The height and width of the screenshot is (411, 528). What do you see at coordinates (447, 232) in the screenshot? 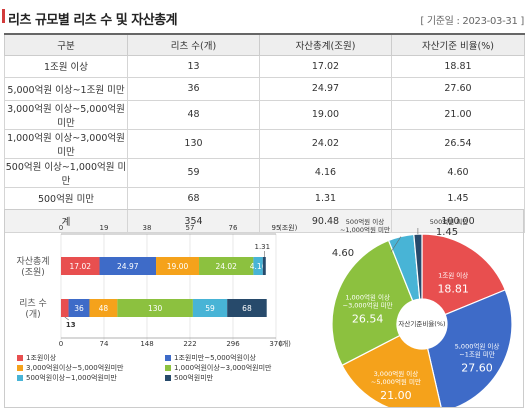
I see `slice-value: 1.45` at bounding box center [447, 232].